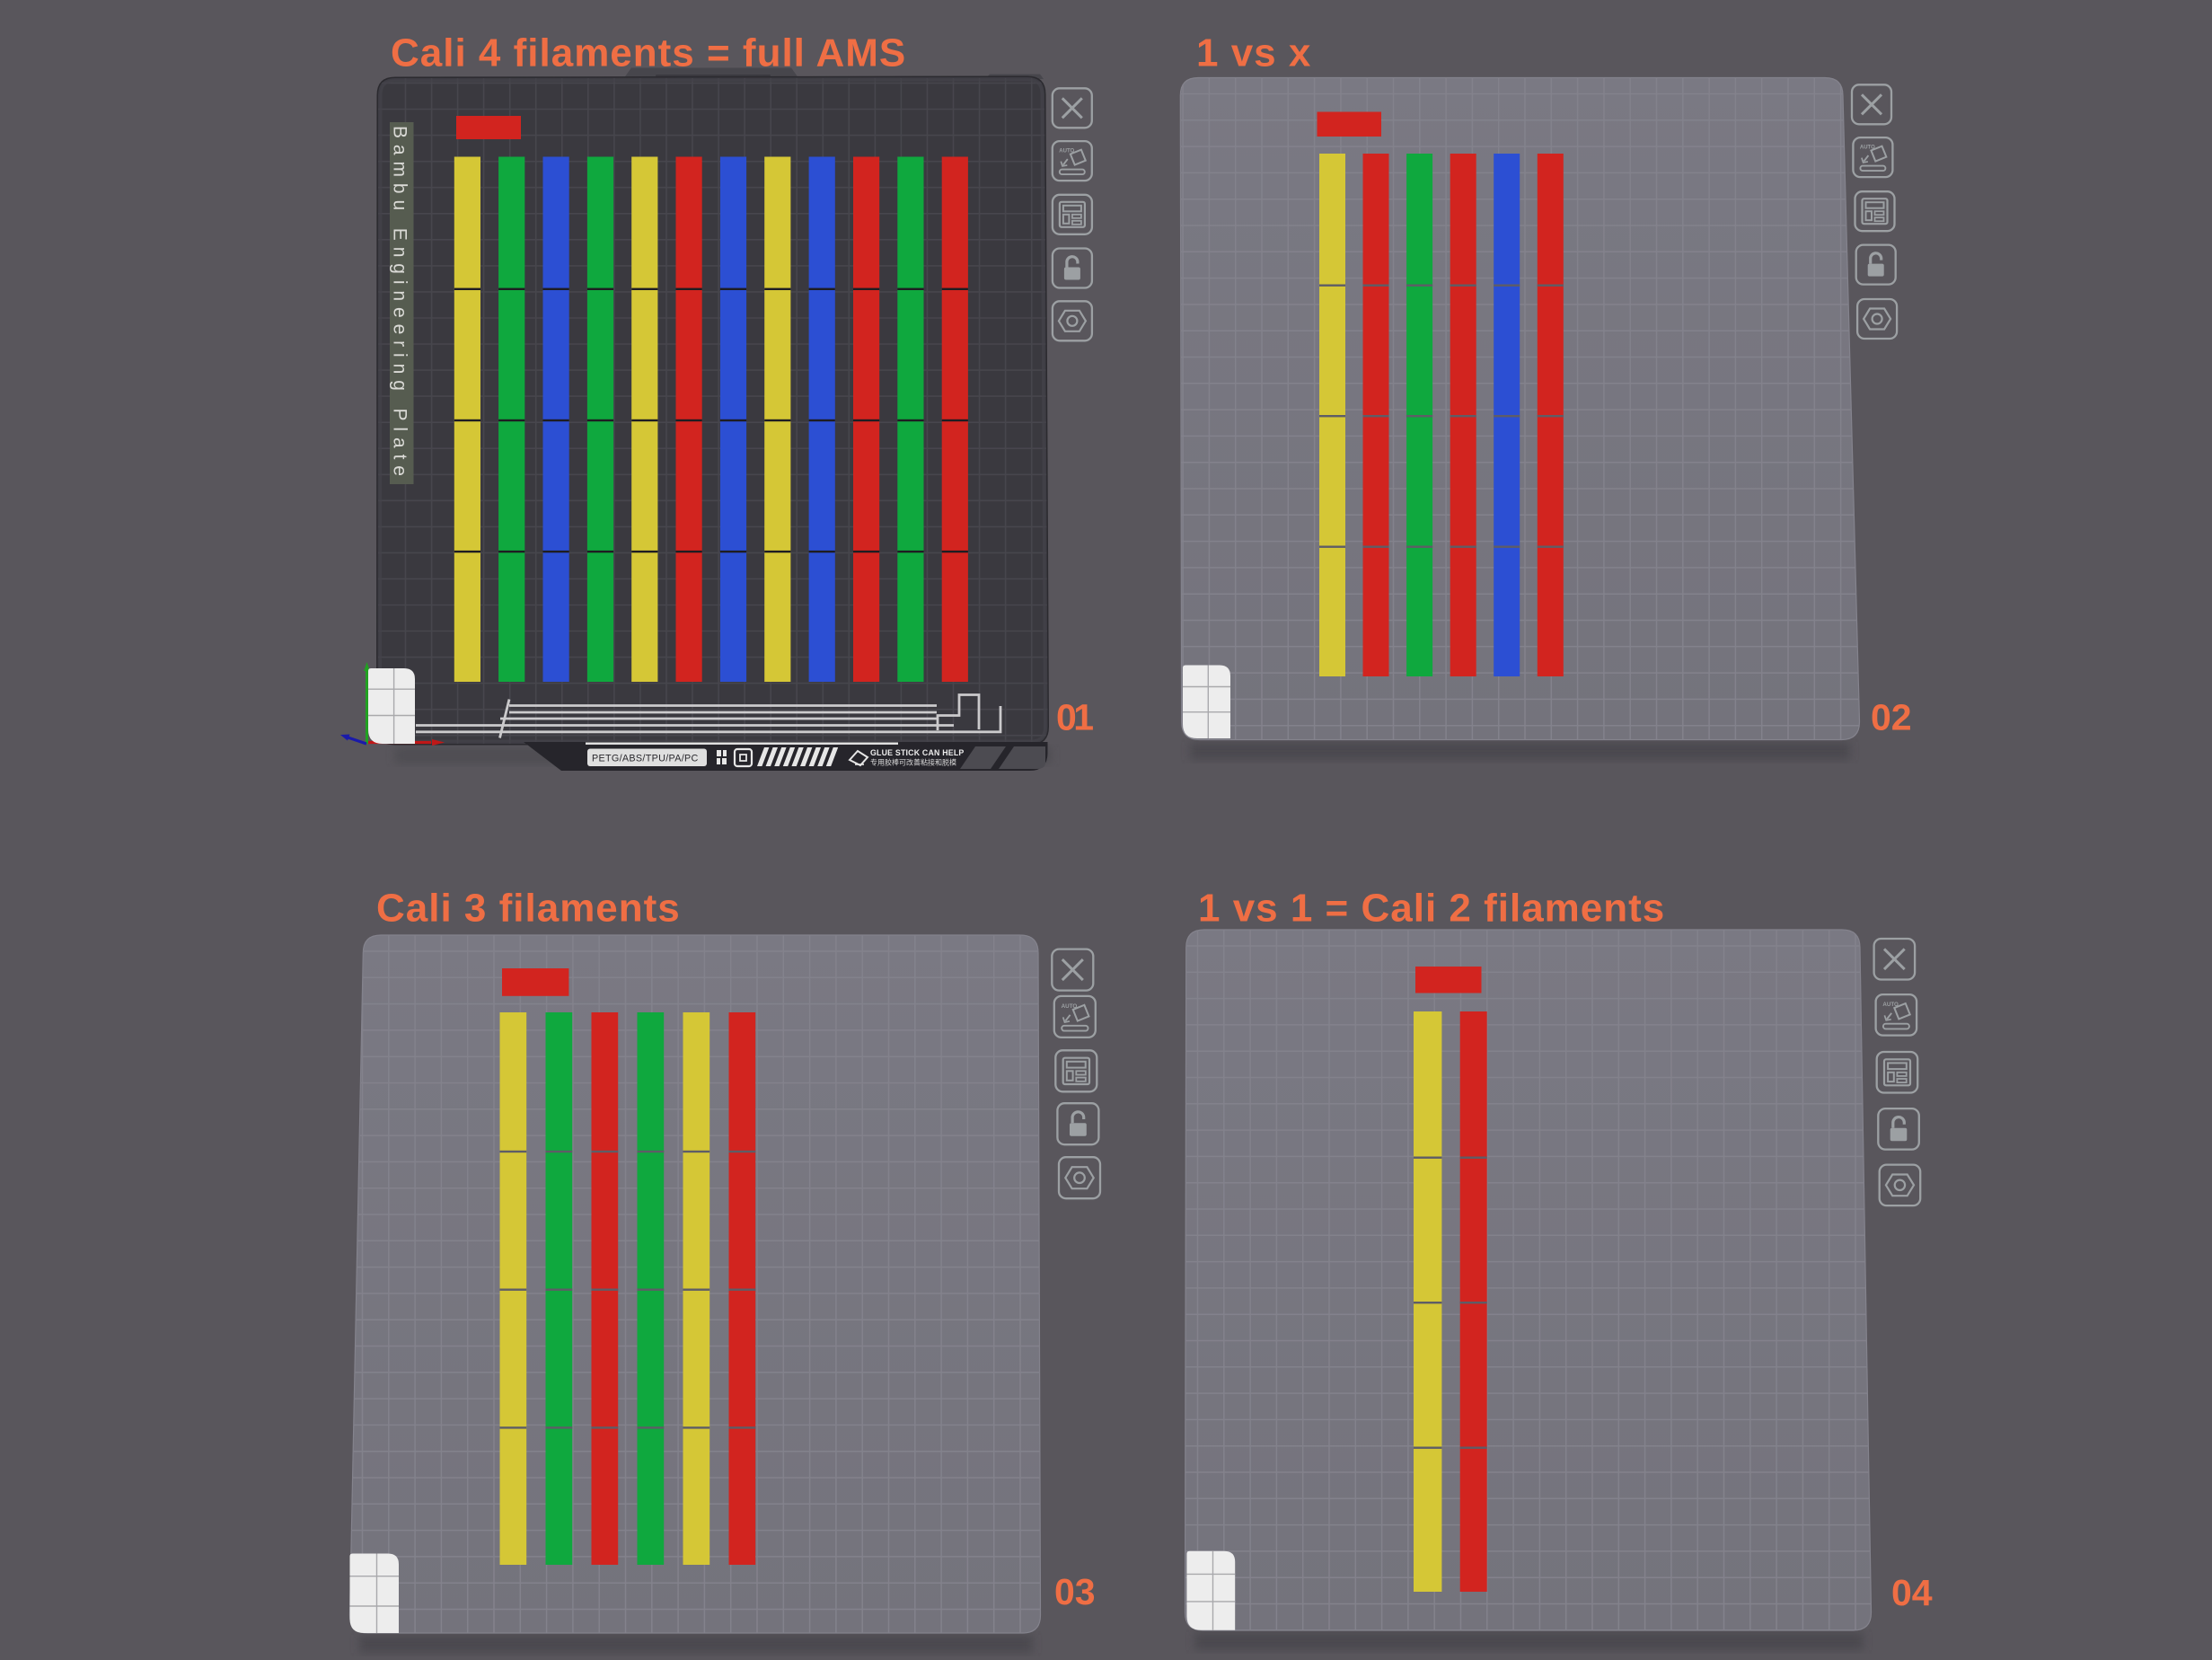  Describe the element at coordinates (1253, 53) in the screenshot. I see `svg-text: 1 vs x` at that location.